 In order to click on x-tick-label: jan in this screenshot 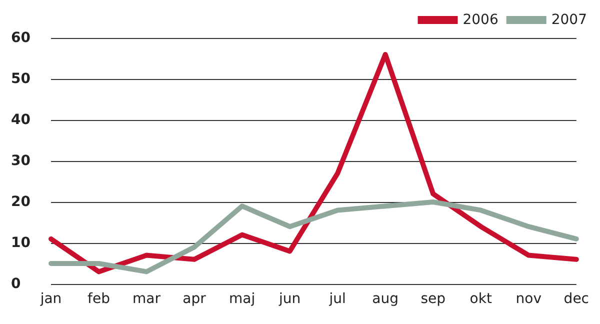, I will do `click(50, 299)`.